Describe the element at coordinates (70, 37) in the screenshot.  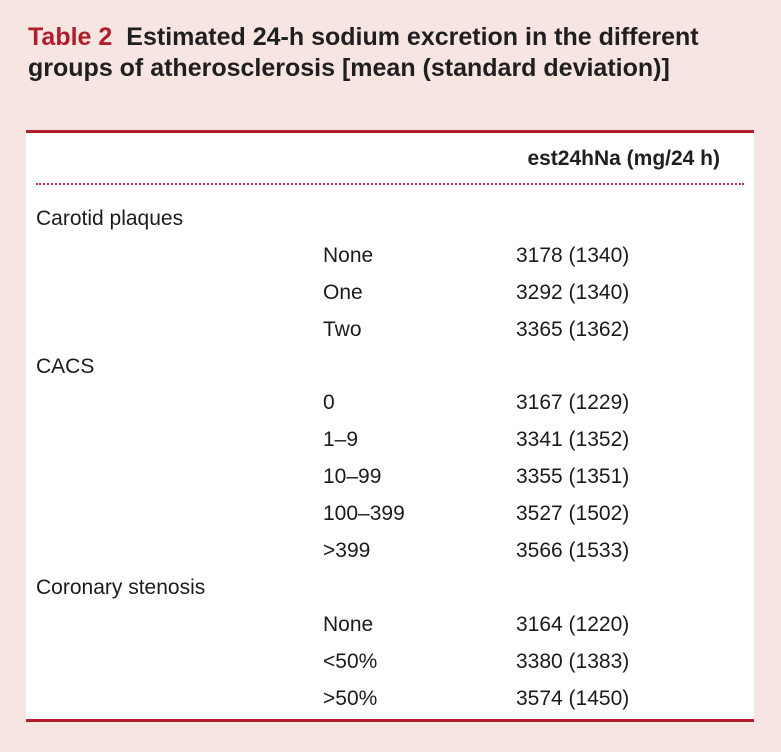
I see `table-number: Table 2` at that location.